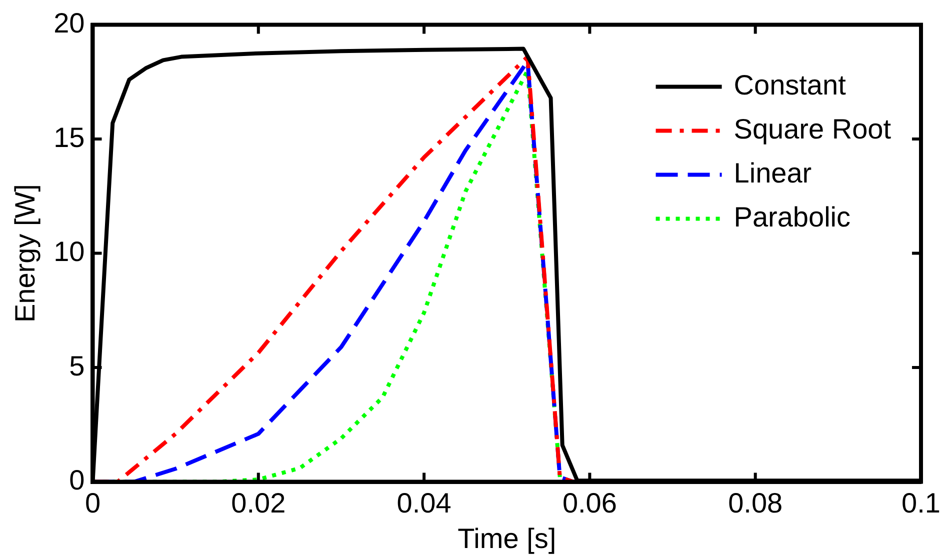 Image resolution: width=949 pixels, height=557 pixels. Describe the element at coordinates (755, 502) in the screenshot. I see `x-tick-label: 0.08` at that location.